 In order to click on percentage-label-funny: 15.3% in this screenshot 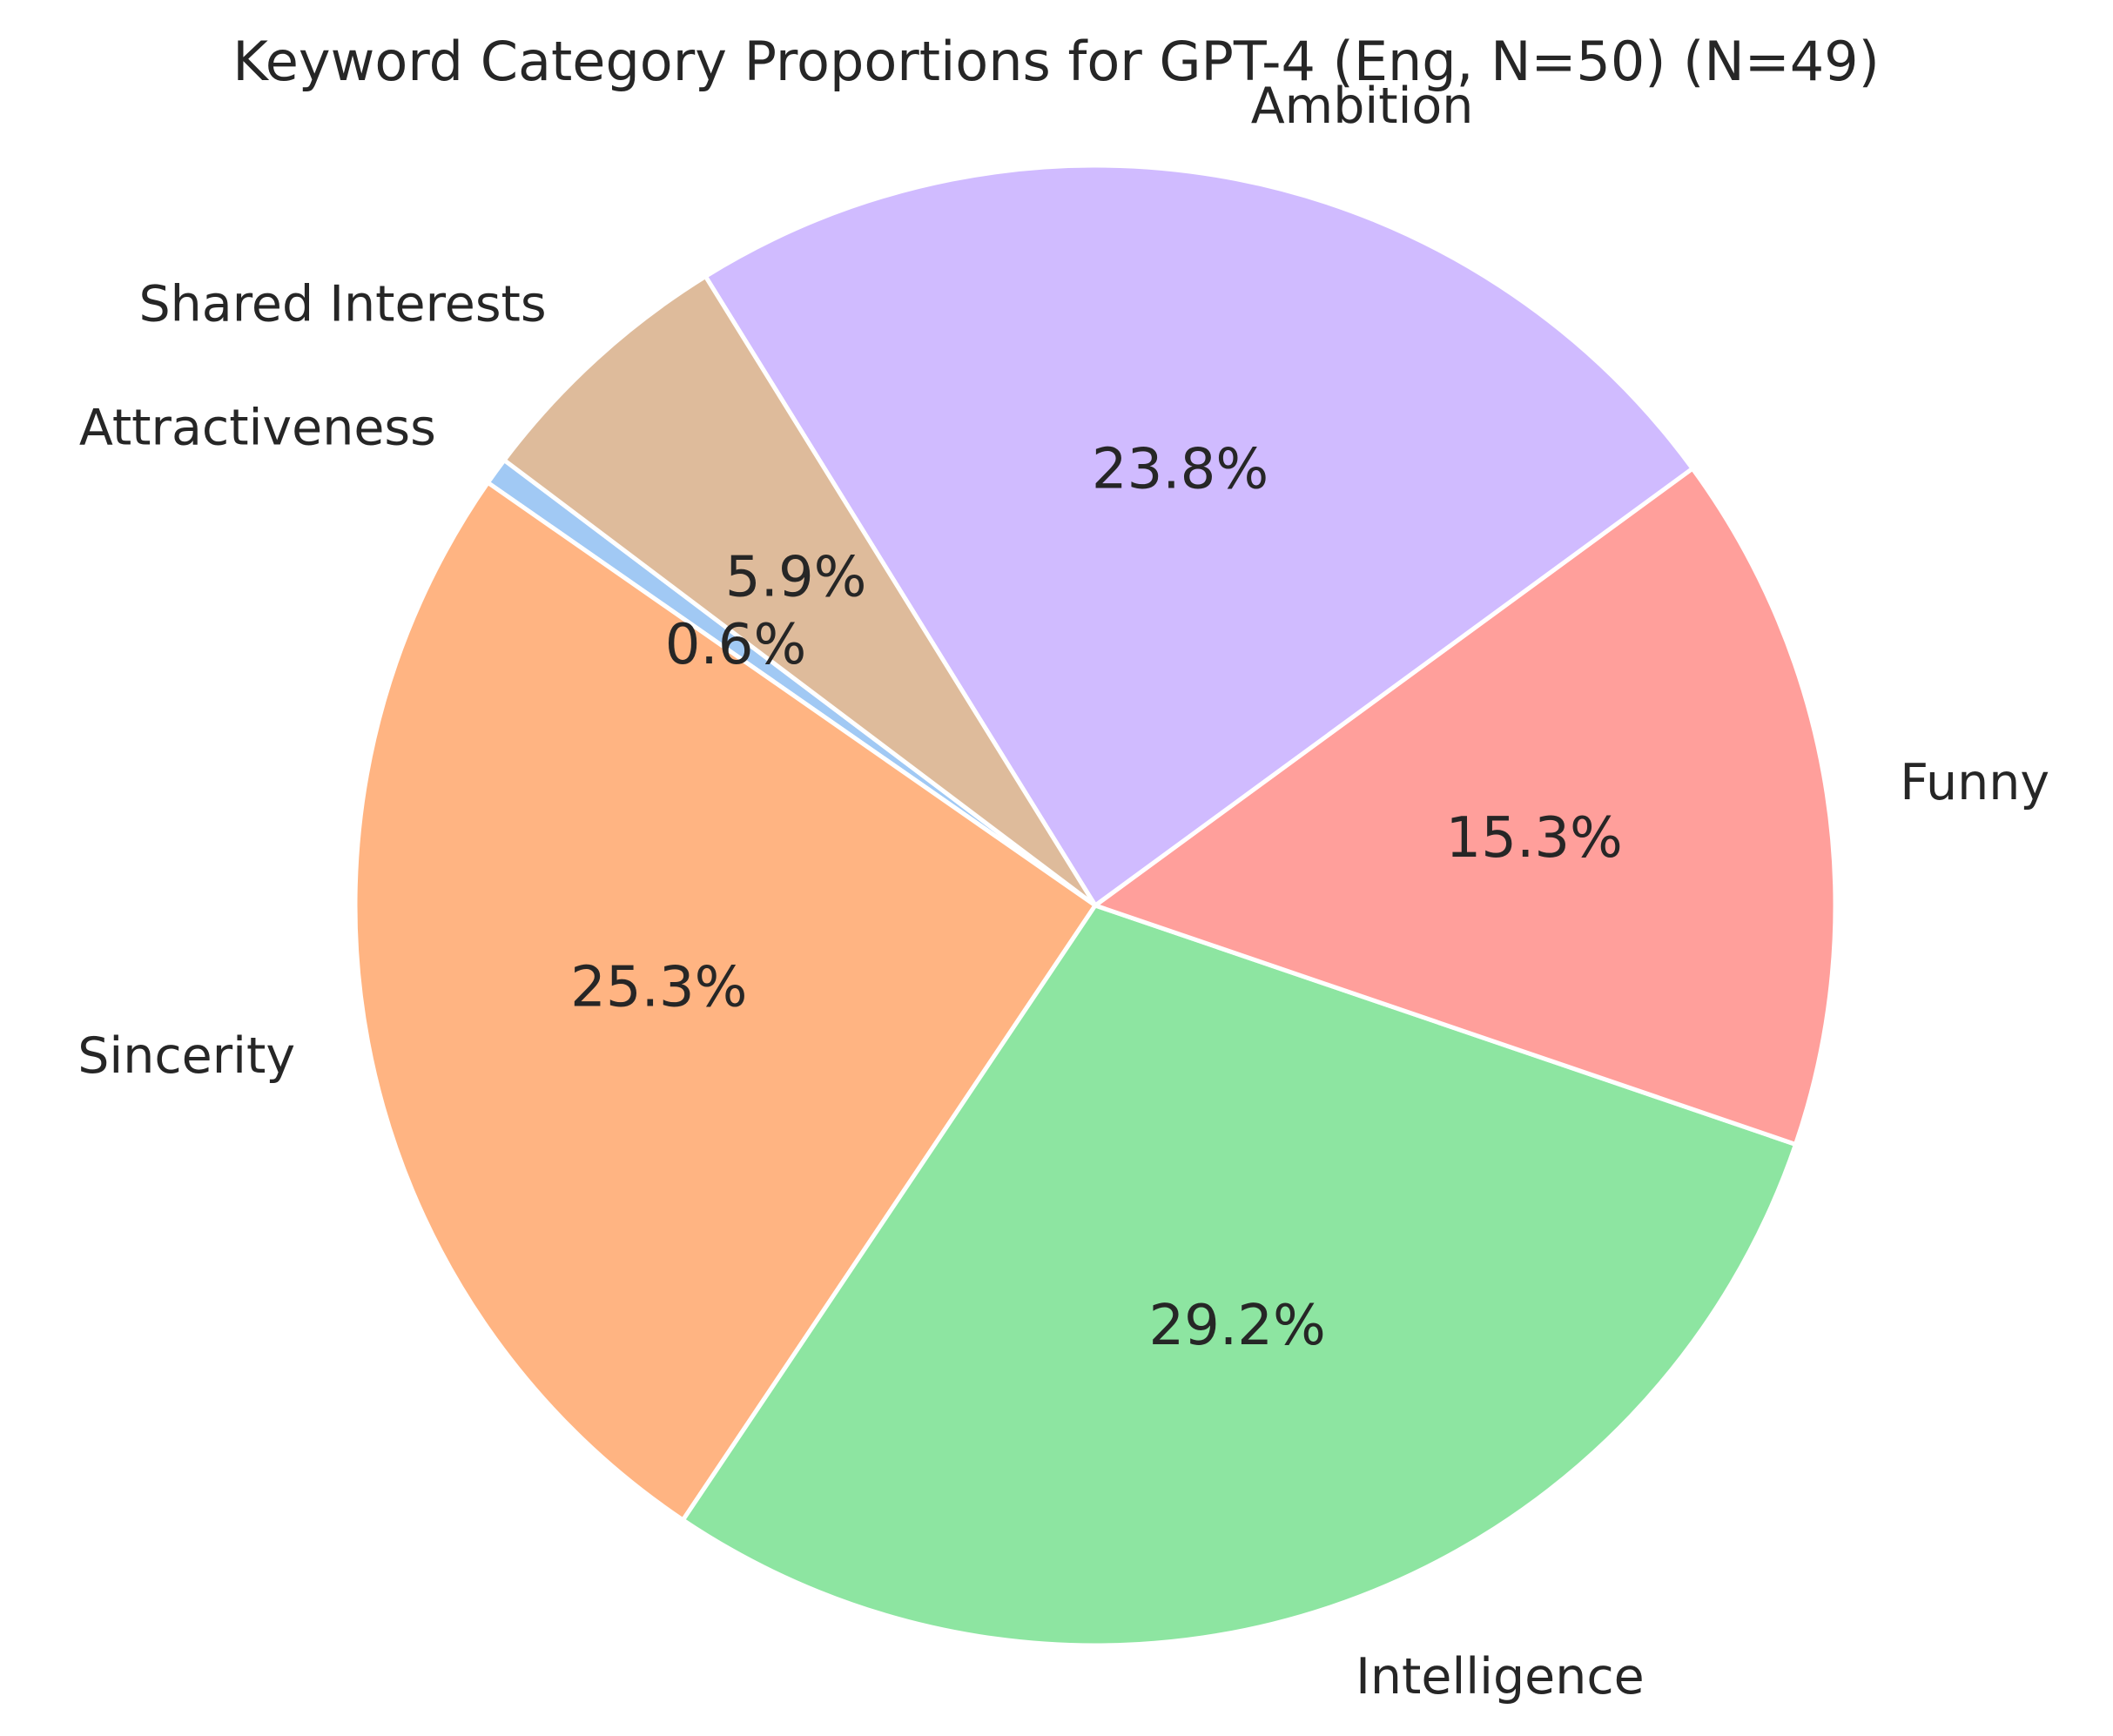, I will do `click(1534, 838)`.